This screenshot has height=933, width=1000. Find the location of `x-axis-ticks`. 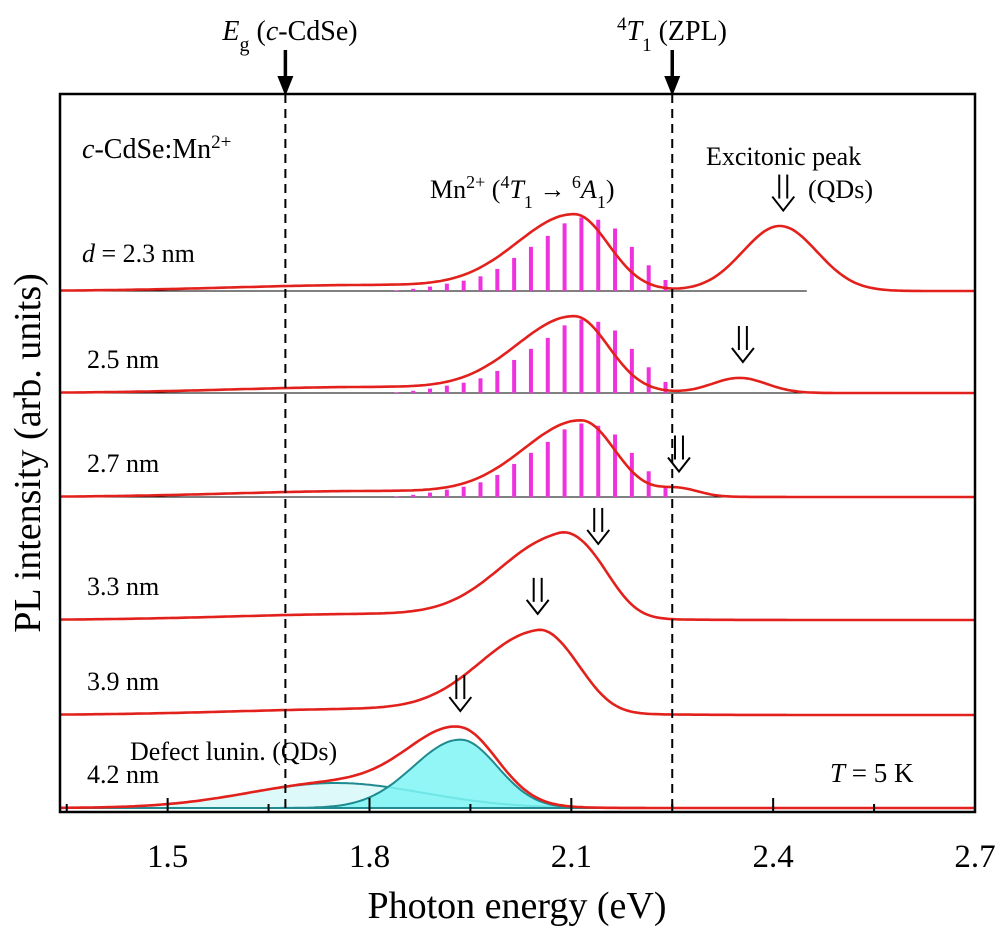

x-axis-ticks is located at coordinates (520, 805).